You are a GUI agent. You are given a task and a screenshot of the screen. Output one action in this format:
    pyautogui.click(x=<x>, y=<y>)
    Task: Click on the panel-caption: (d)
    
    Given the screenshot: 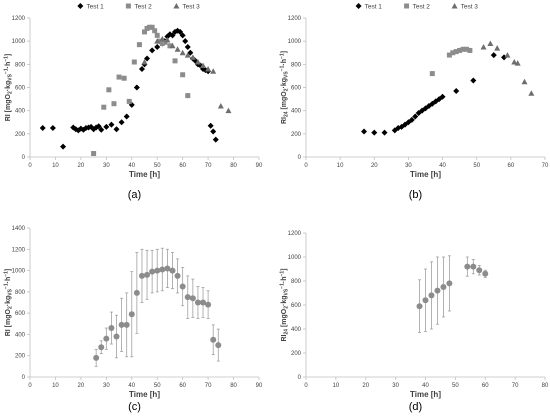 What is the action you would take?
    pyautogui.click(x=415, y=407)
    